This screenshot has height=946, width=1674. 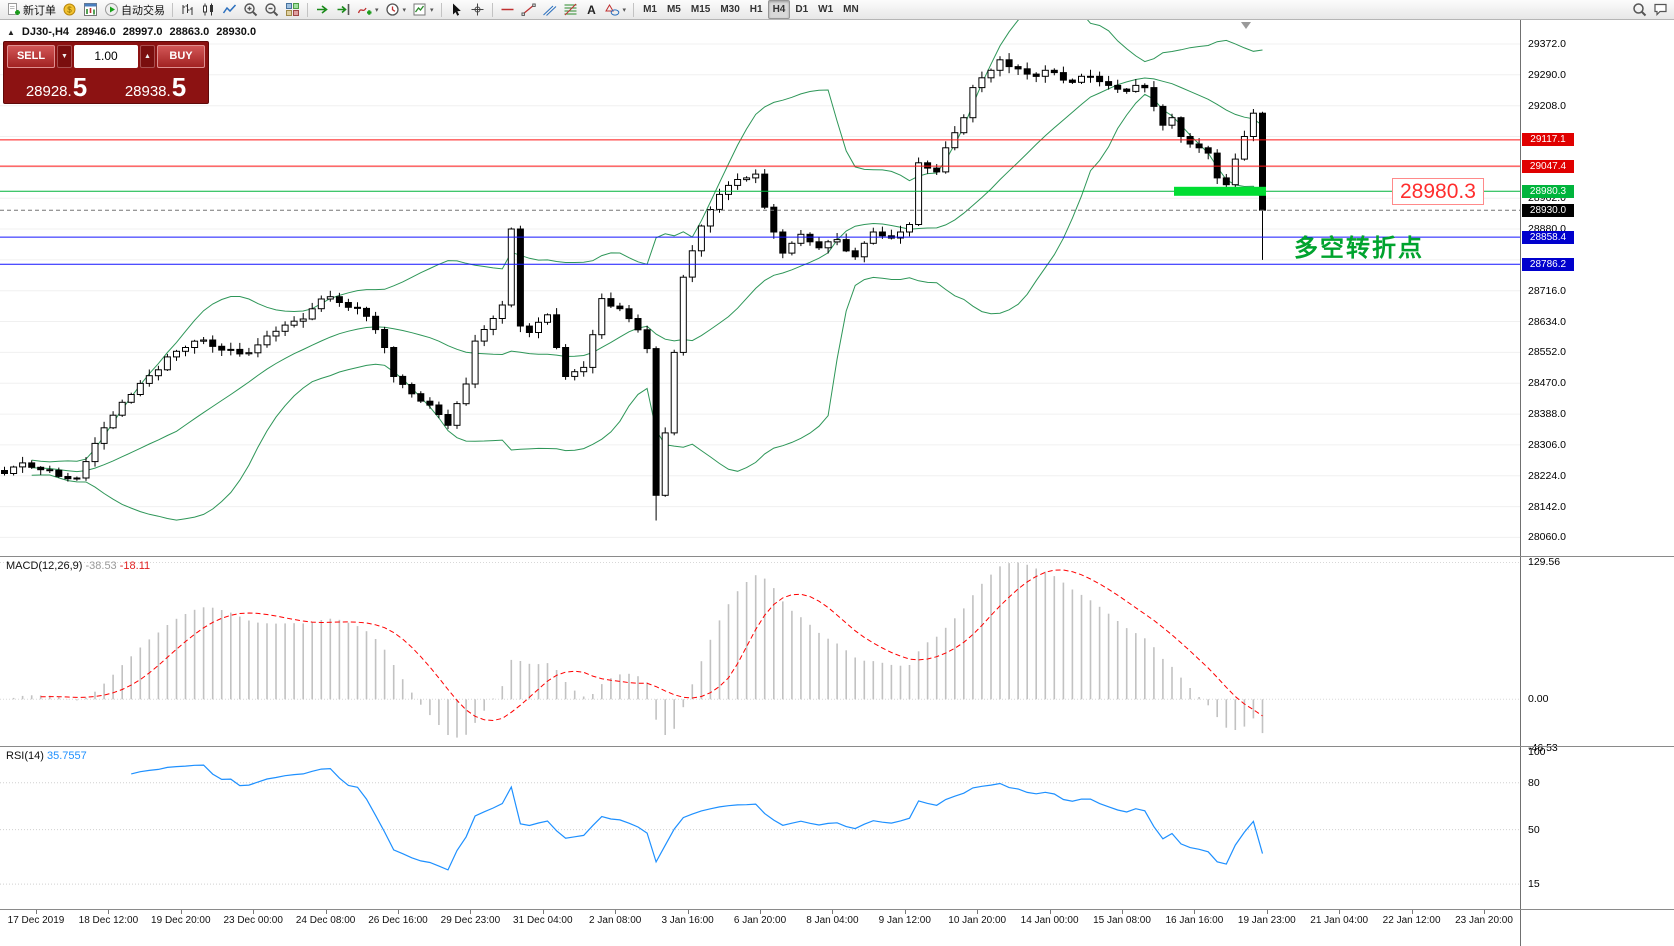 I want to click on volume-input: 1.00, so click(x=106, y=56).